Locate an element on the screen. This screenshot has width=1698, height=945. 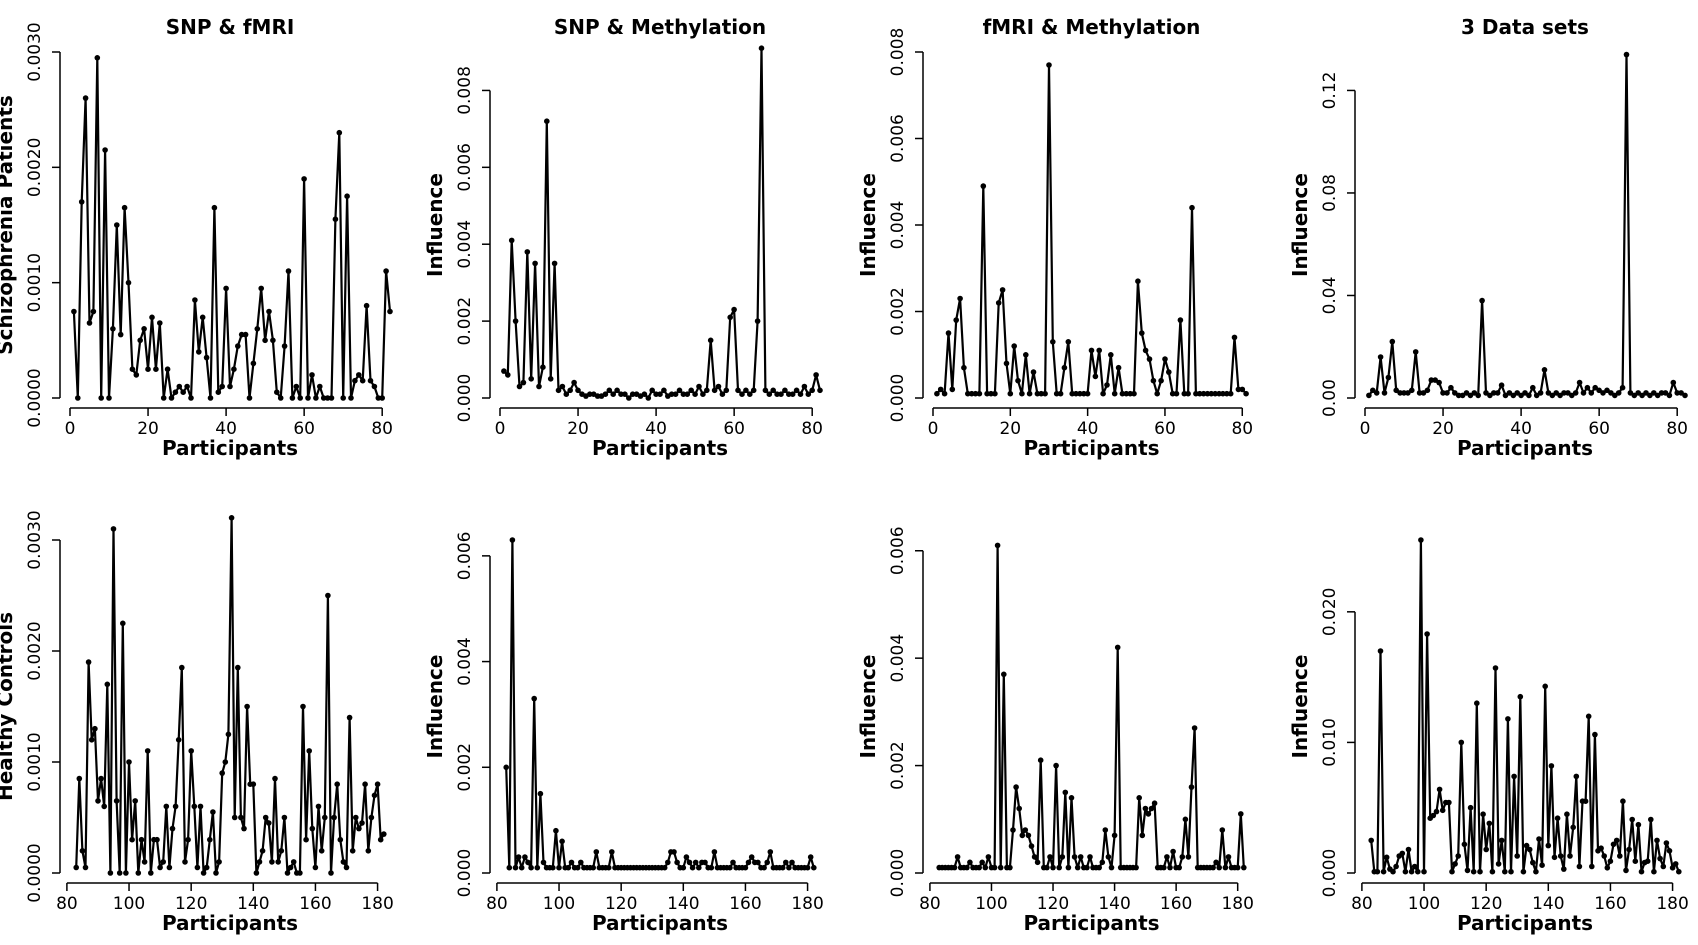
x-tick-label: 80 is located at coordinates (497, 904).